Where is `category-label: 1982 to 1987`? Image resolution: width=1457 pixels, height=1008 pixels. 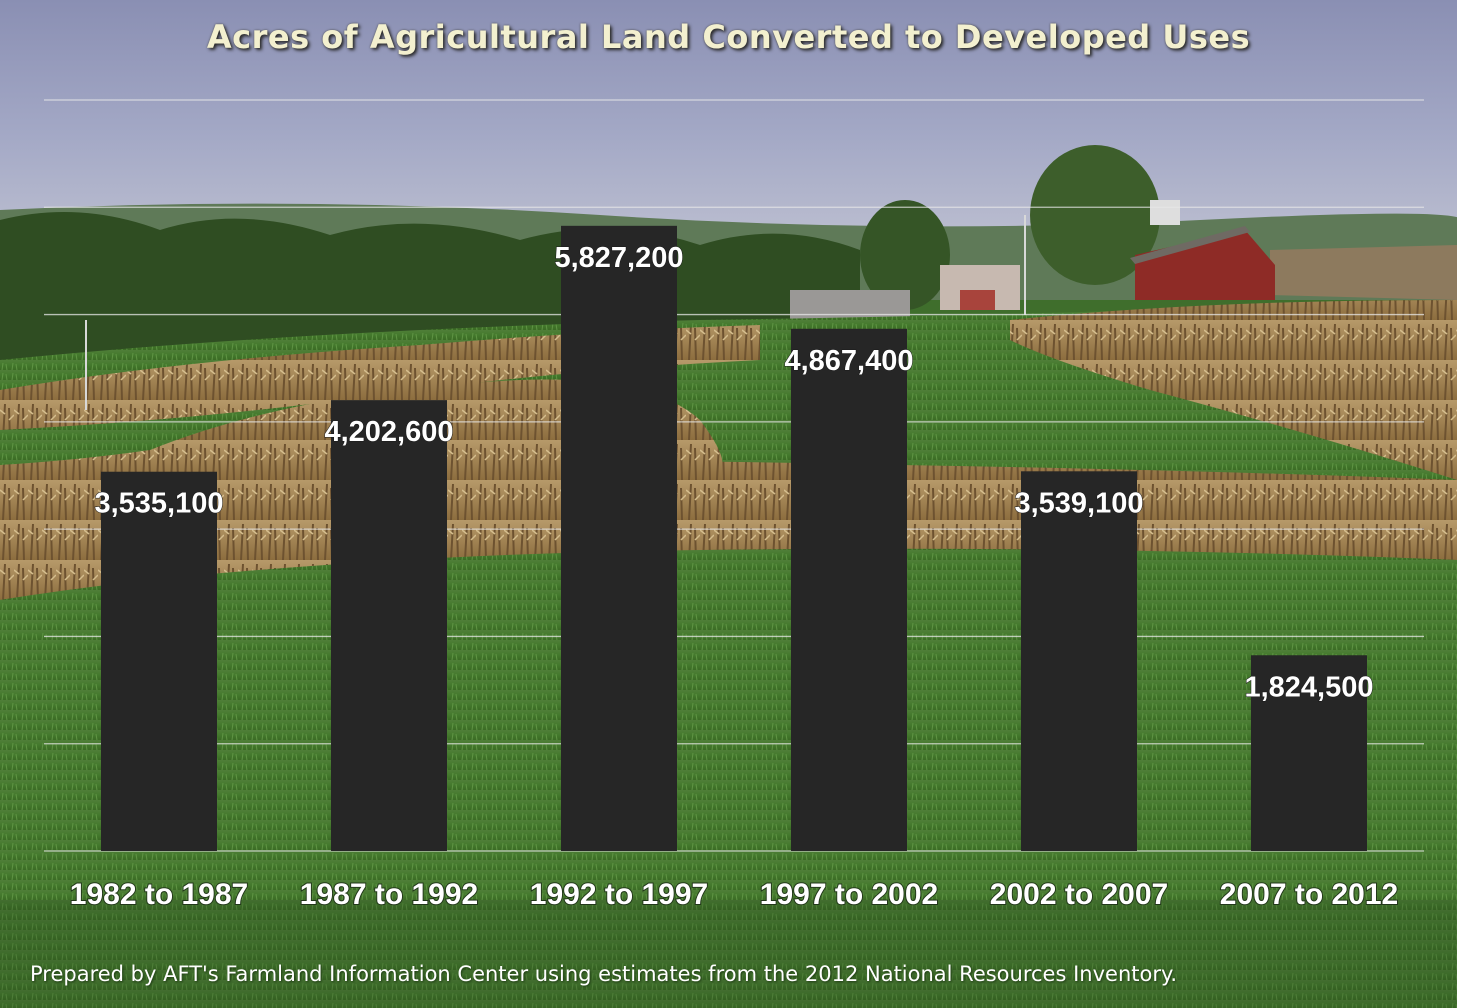
category-label: 1982 to 1987 is located at coordinates (159, 894).